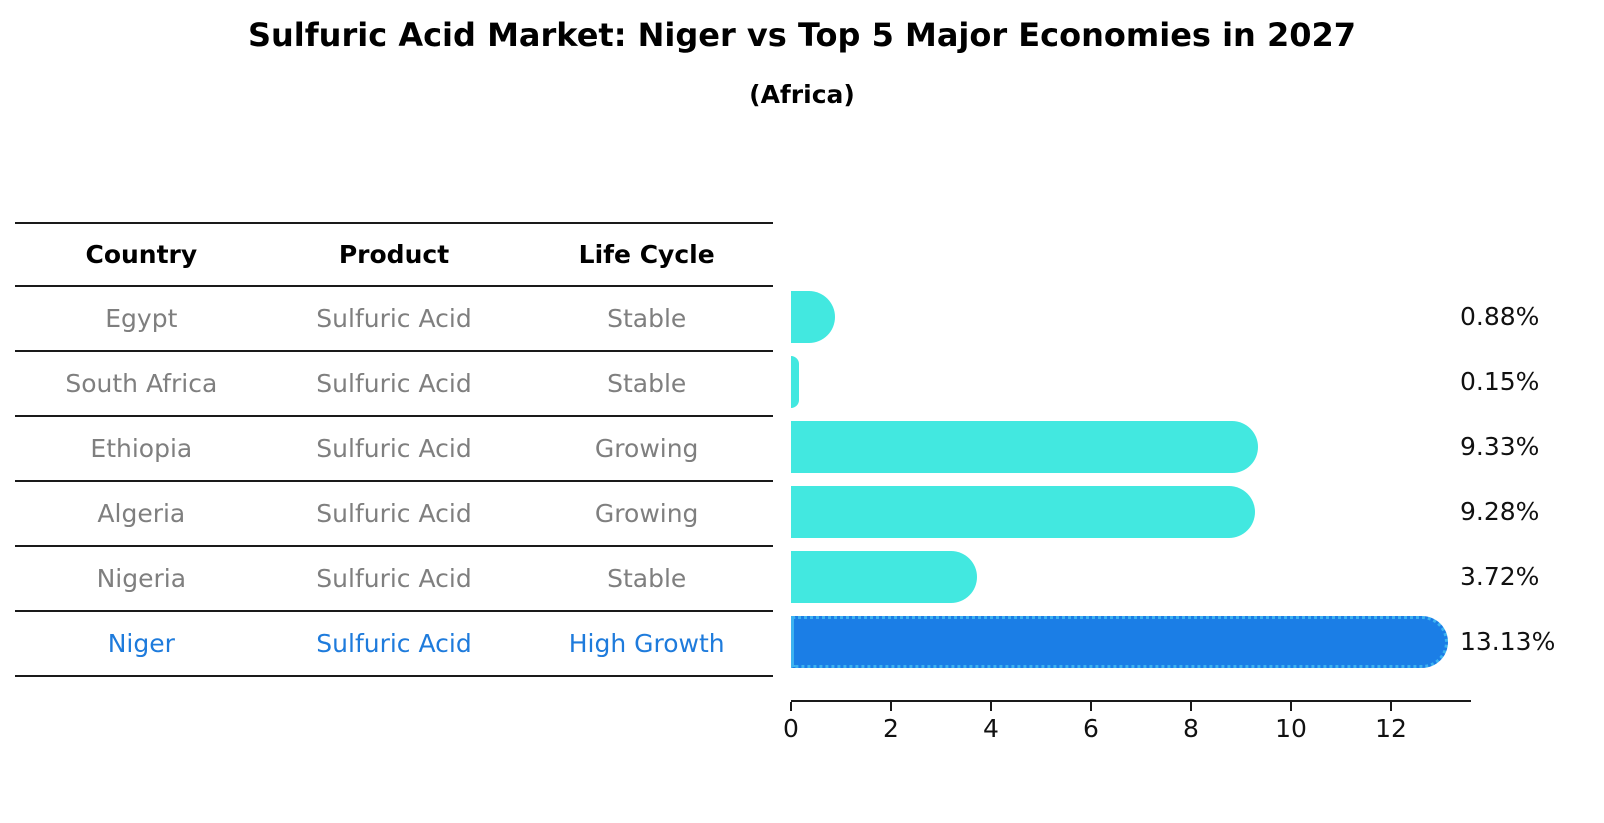 Image resolution: width=1604 pixels, height=823 pixels. What do you see at coordinates (1023, 512) in the screenshot?
I see `bar-algeria` at bounding box center [1023, 512].